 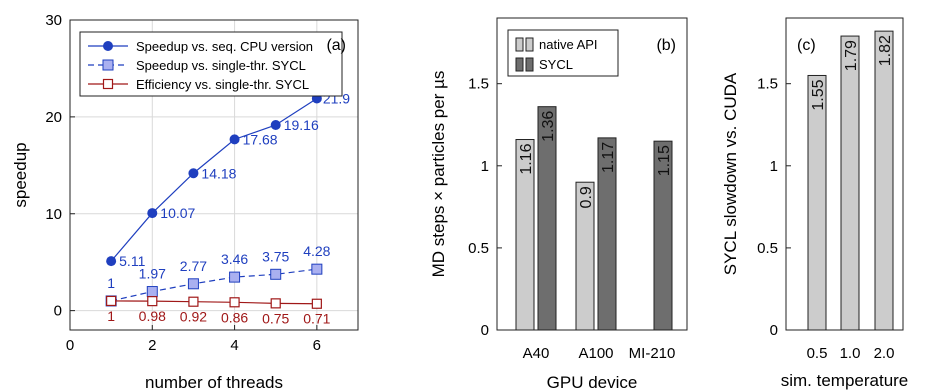 What do you see at coordinates (234, 317) in the screenshot?
I see `data-label: 0.86` at bounding box center [234, 317].